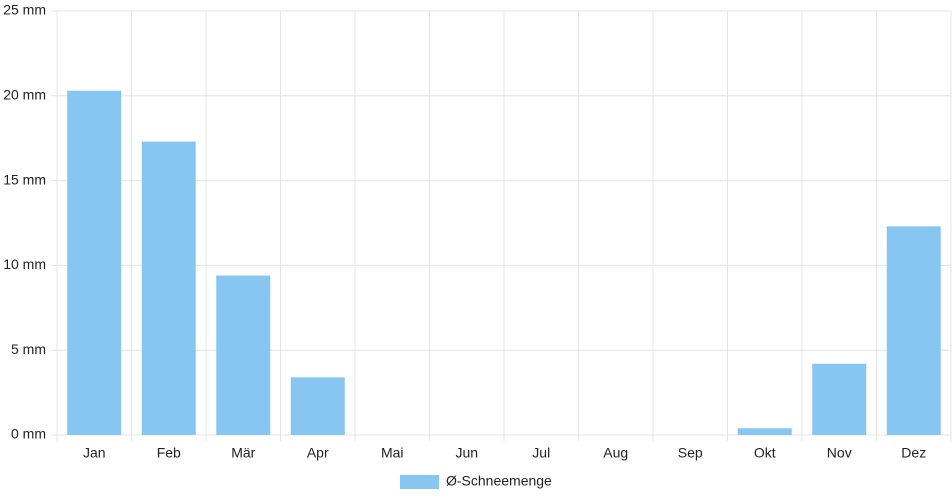 Image resolution: width=952 pixels, height=500 pixels. What do you see at coordinates (28, 349) in the screenshot?
I see `y-tick-label: 5 mm` at bounding box center [28, 349].